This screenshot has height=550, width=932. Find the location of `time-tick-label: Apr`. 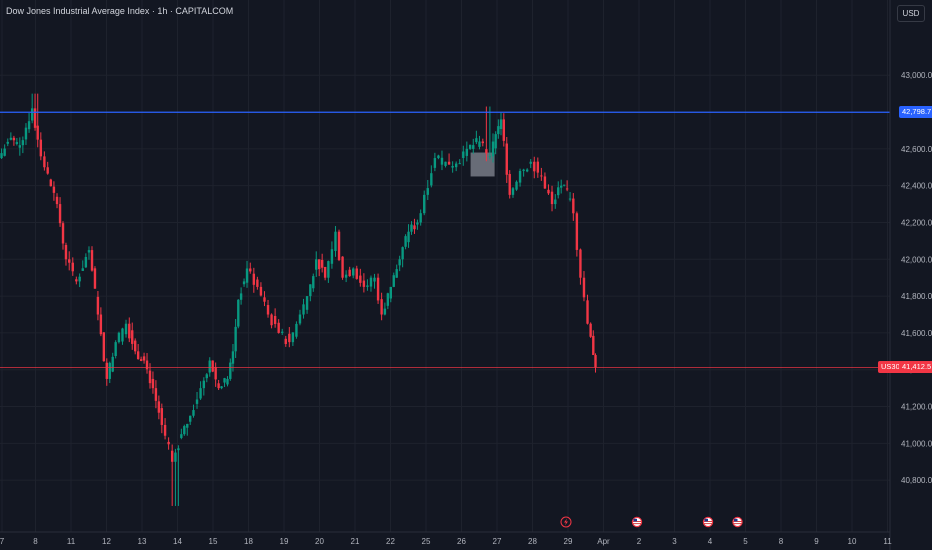

time-tick-label: Apr is located at coordinates (603, 541).